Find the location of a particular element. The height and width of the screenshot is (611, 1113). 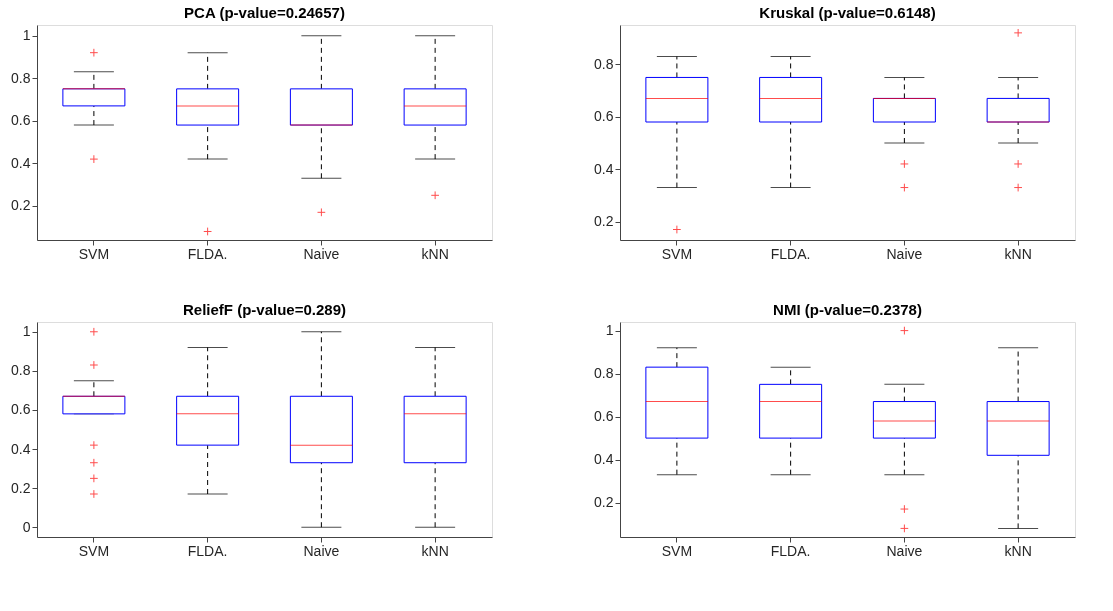

chart-title: NMI (p-value=0.2378) is located at coordinates (847, 309).